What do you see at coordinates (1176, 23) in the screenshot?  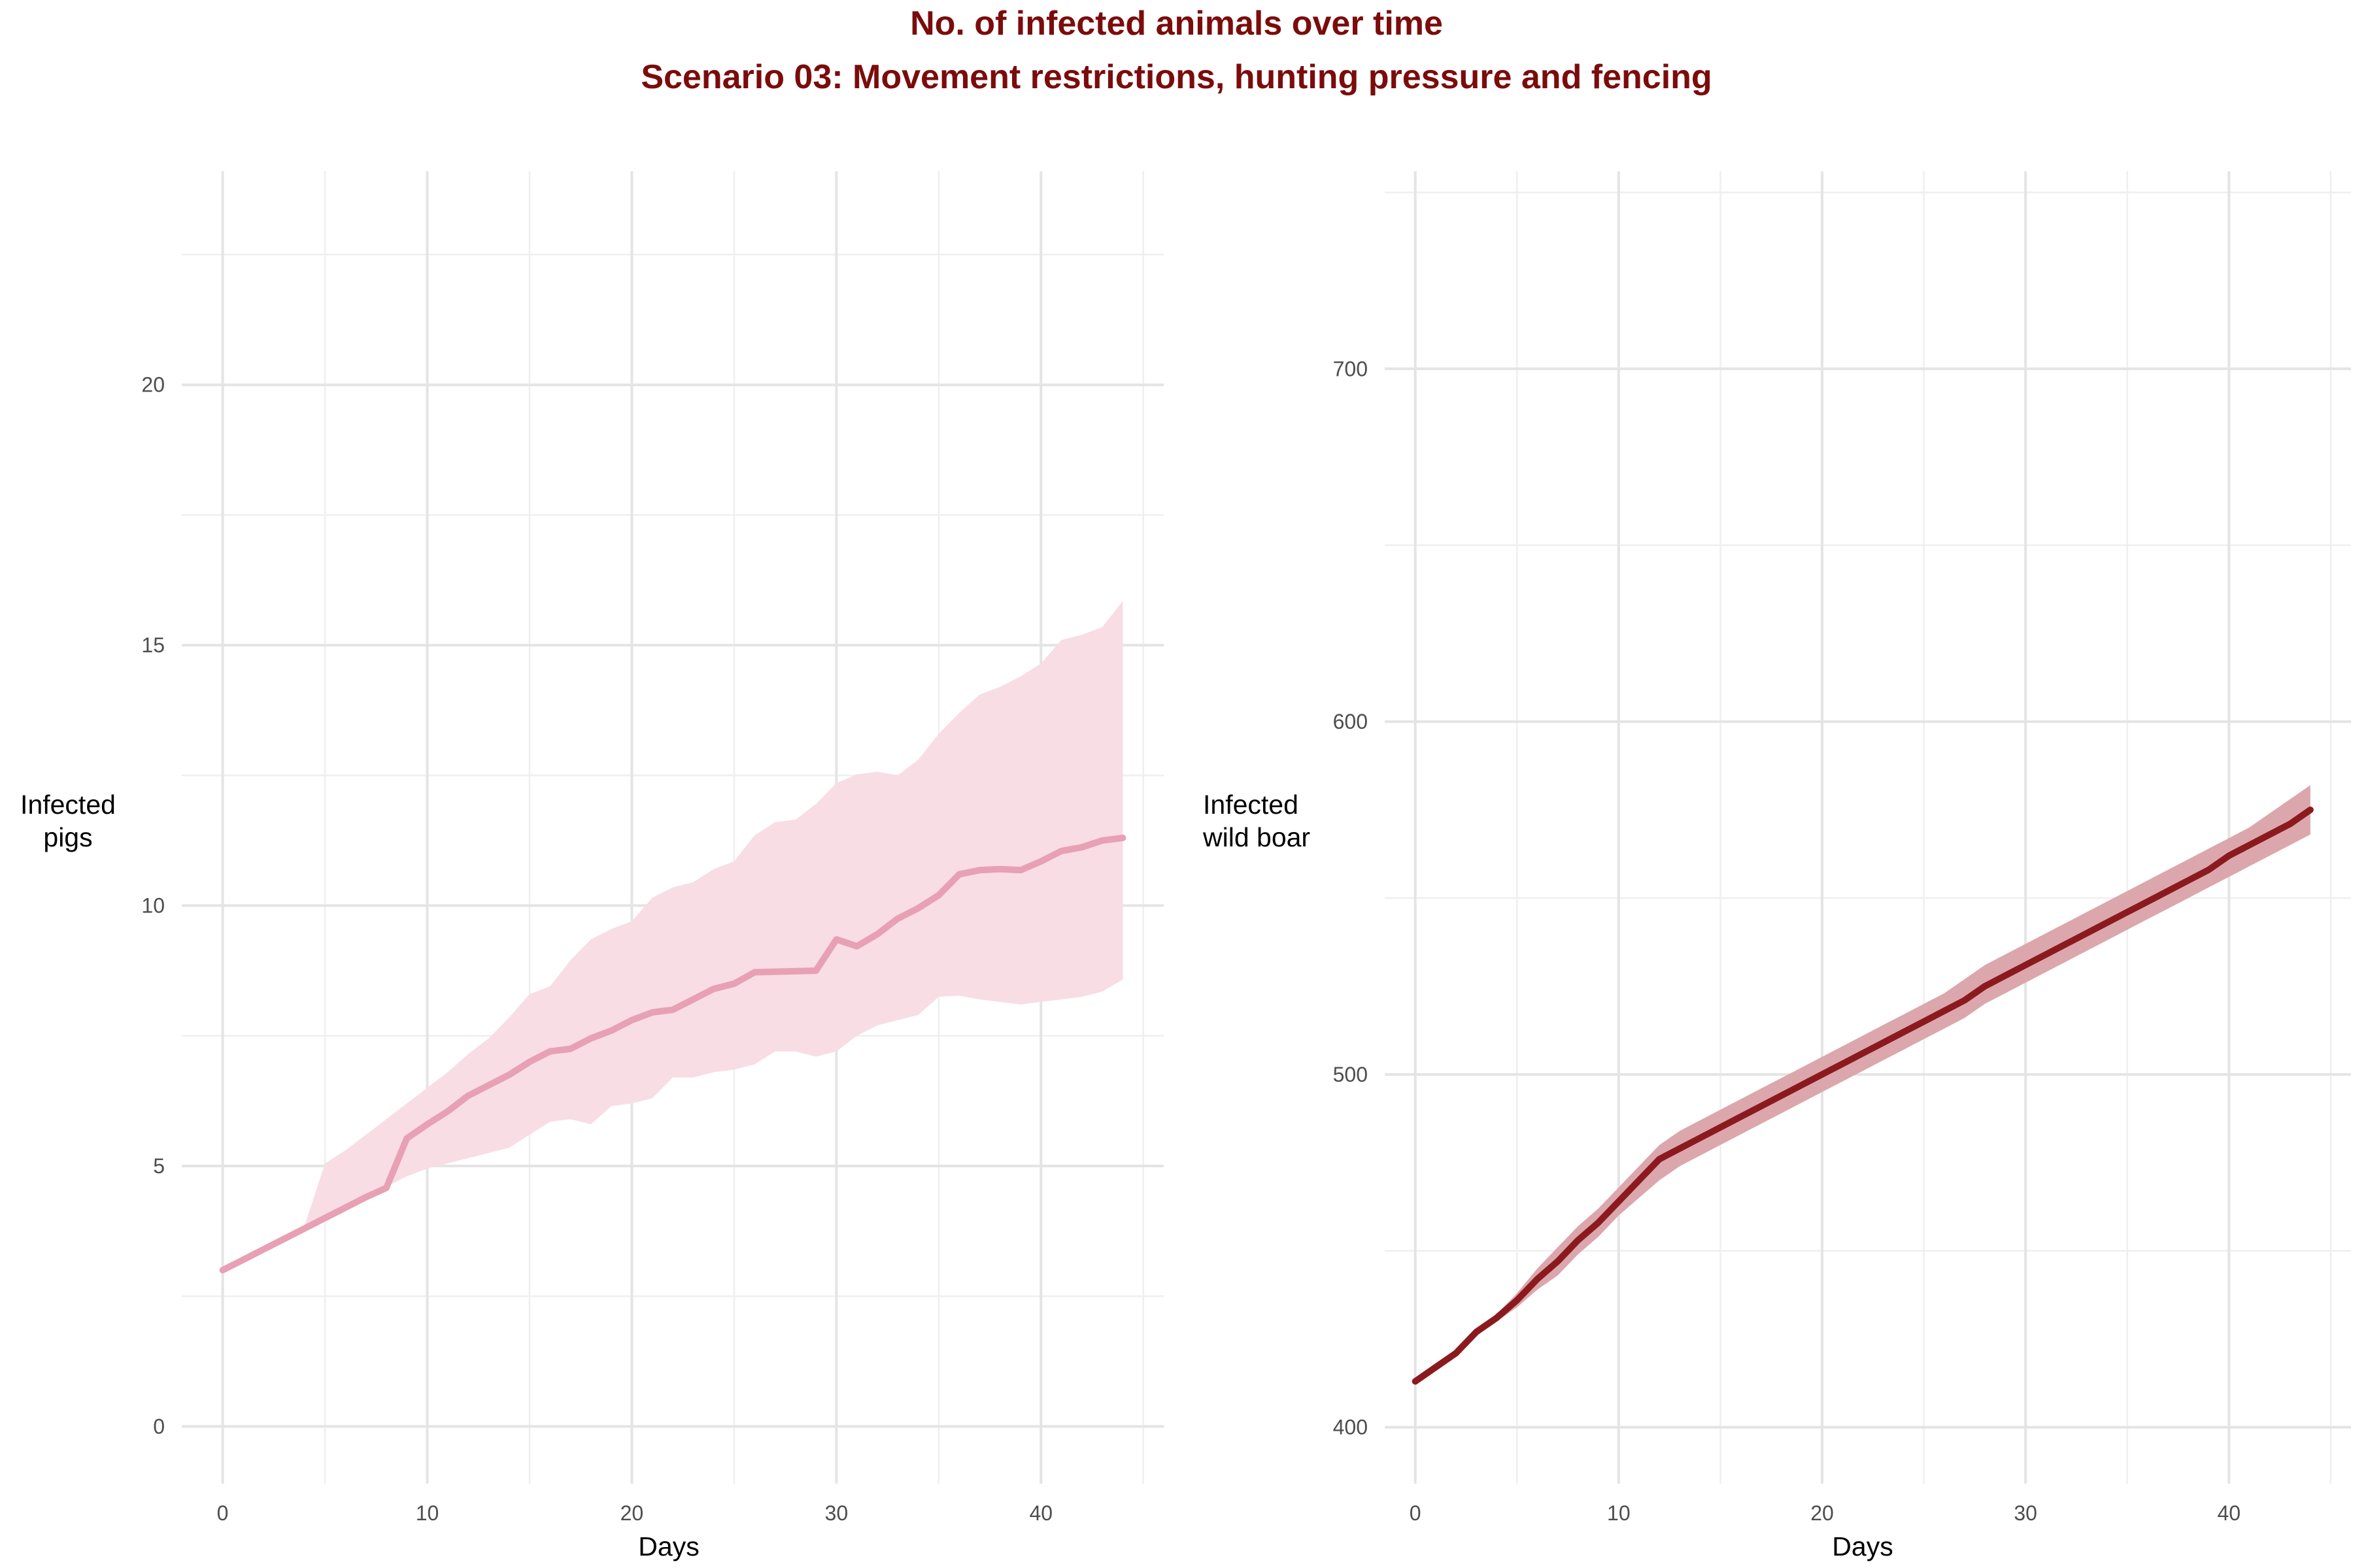 I see `chart-title: No. of infected animals over time` at bounding box center [1176, 23].